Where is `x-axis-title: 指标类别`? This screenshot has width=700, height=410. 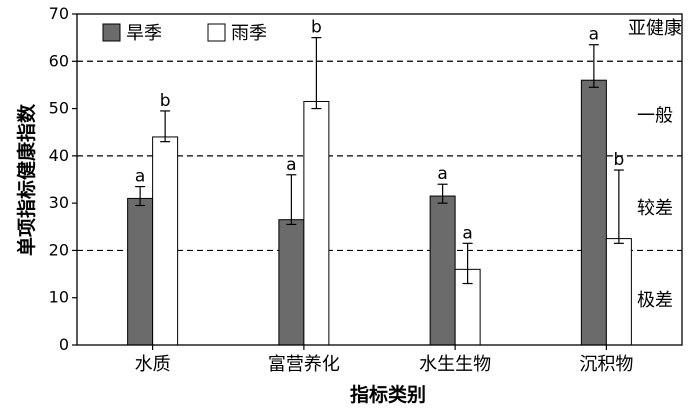 x-axis-title: 指标类别 is located at coordinates (388, 394).